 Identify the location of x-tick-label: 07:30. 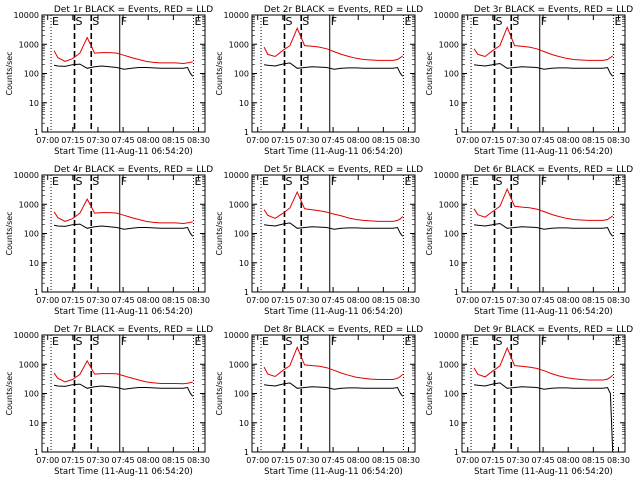
(307, 300).